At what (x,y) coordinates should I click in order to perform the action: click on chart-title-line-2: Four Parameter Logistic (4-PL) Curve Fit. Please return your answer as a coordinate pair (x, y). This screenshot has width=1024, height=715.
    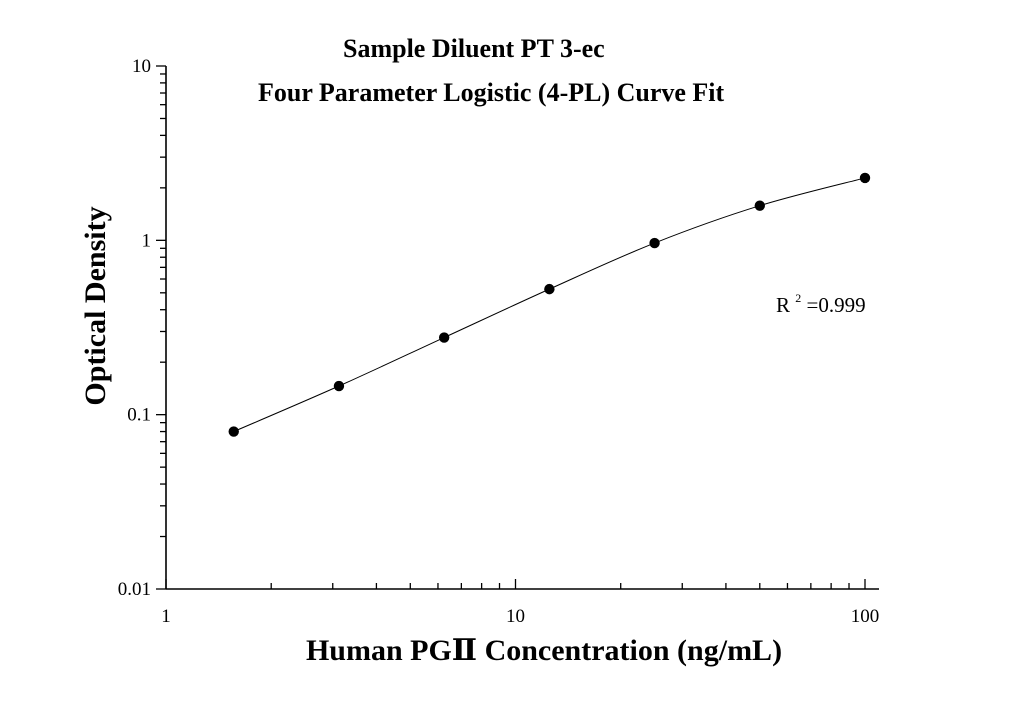
    Looking at the image, I should click on (491, 92).